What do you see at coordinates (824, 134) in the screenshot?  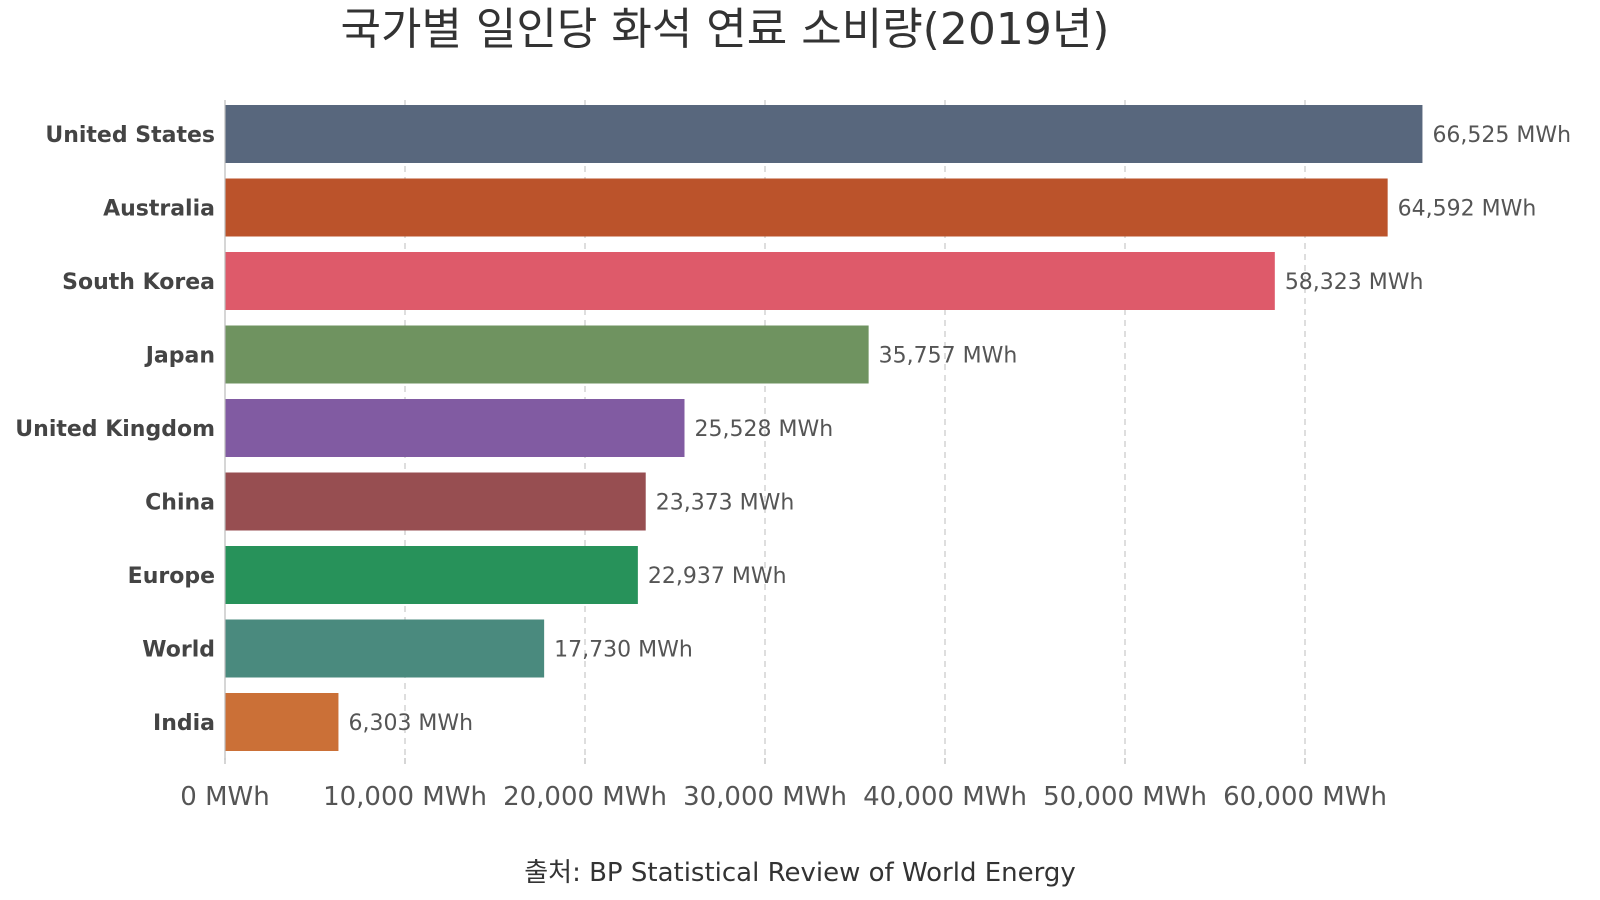 I see `bar-united-states` at bounding box center [824, 134].